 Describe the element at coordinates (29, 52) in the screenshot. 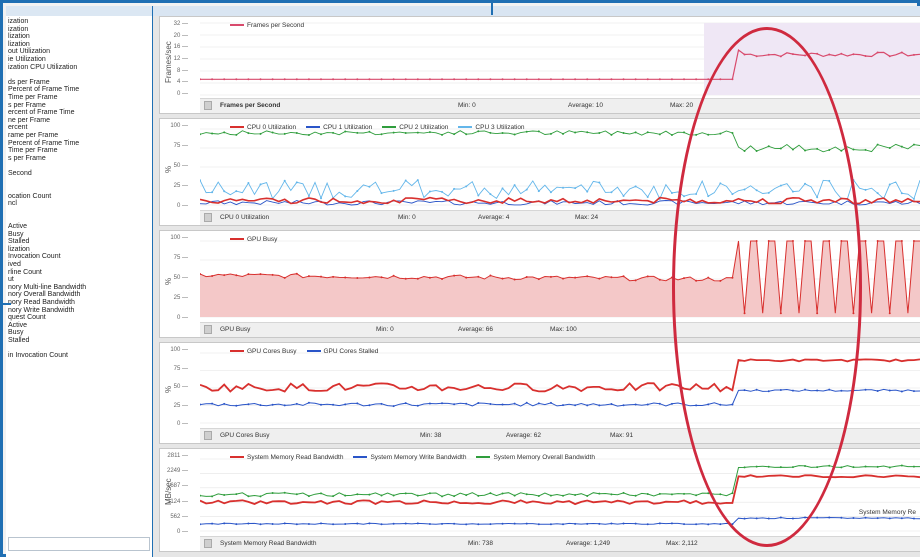

I see `counter-list-item: out Utilization` at that location.